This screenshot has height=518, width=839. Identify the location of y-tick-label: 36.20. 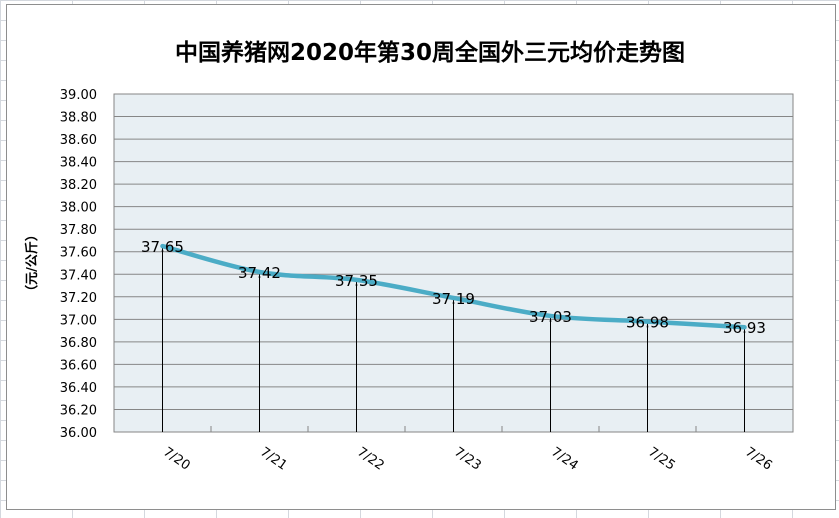
(78, 410).